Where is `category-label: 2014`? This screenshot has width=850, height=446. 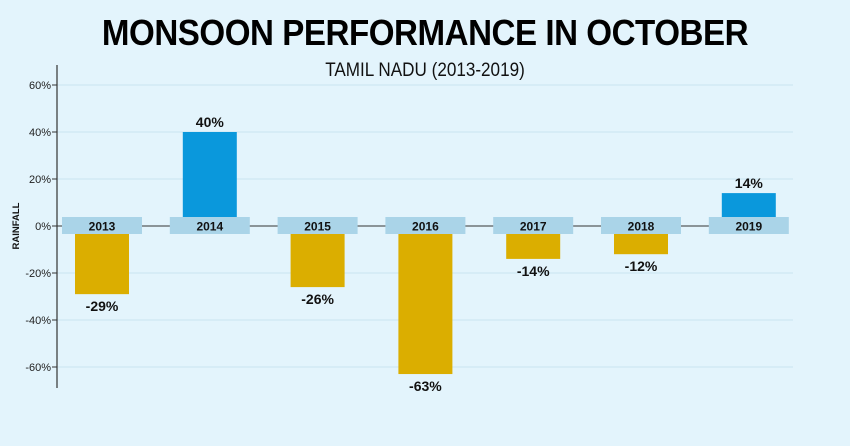
category-label: 2014 is located at coordinates (209, 227).